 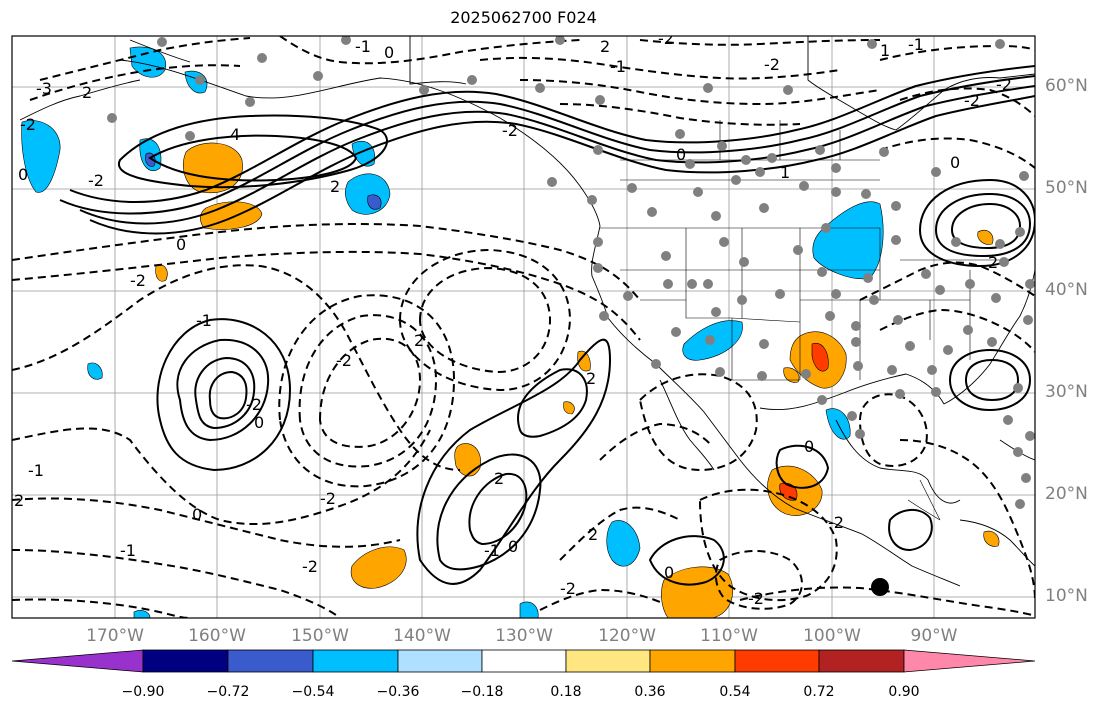 I want to click on lon-label: 160°W, so click(x=217, y=636).